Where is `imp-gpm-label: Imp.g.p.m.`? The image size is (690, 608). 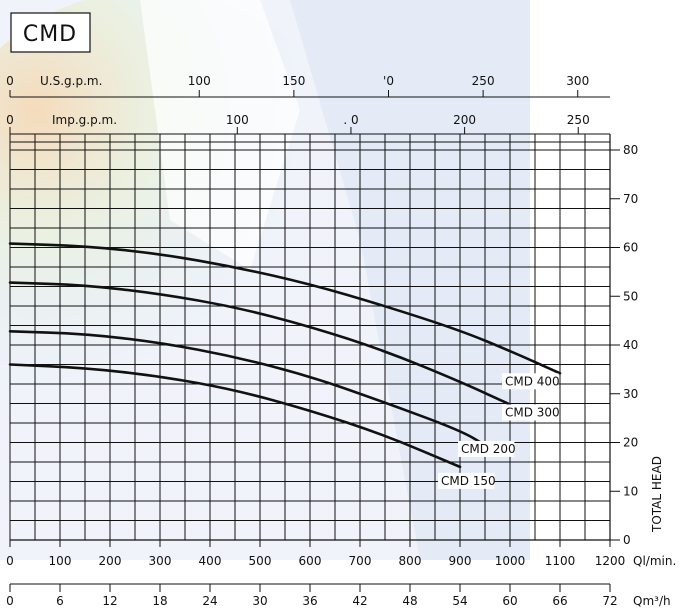 imp-gpm-label: Imp.g.p.m. is located at coordinates (84, 120).